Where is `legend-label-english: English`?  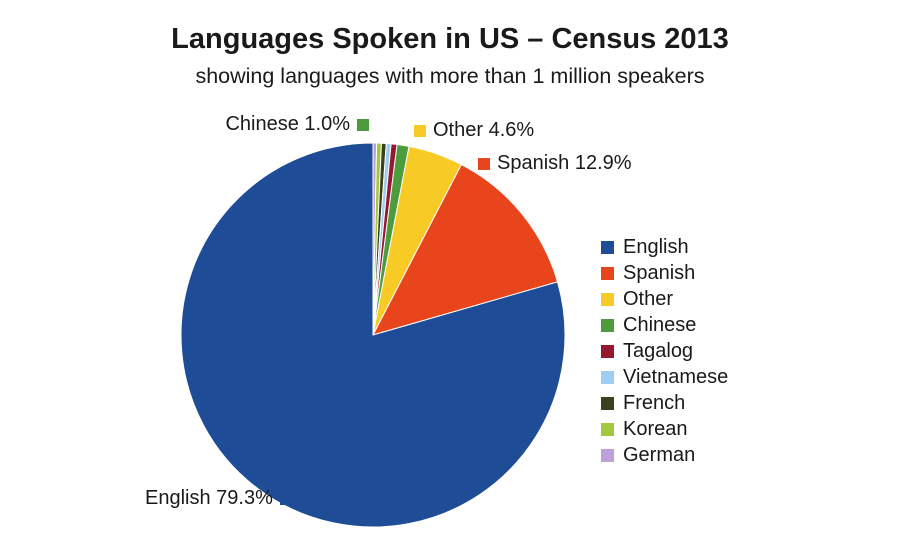 legend-label-english: English is located at coordinates (656, 246).